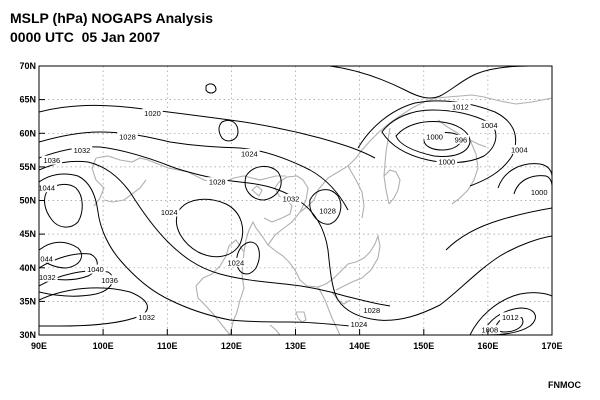 The width and height of the screenshot is (600, 400). I want to click on lat-label: 50N, so click(27, 201).